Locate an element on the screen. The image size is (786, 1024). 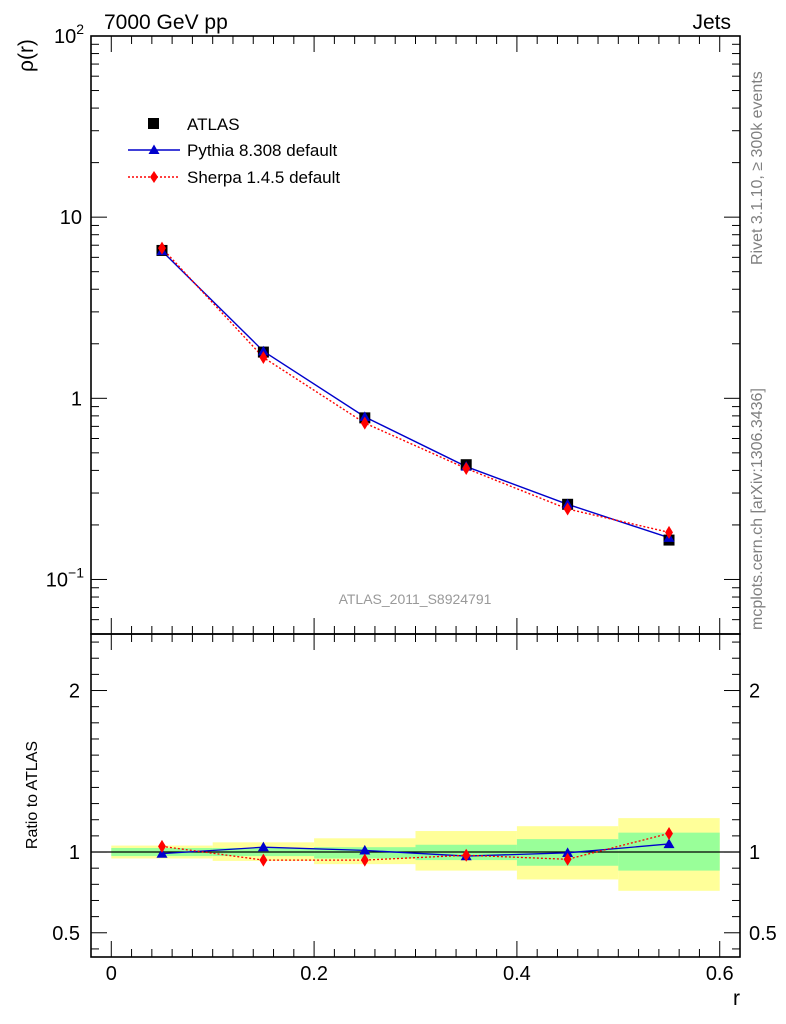
ratio-y-tick-label-right: 0.5 is located at coordinates (763, 934).